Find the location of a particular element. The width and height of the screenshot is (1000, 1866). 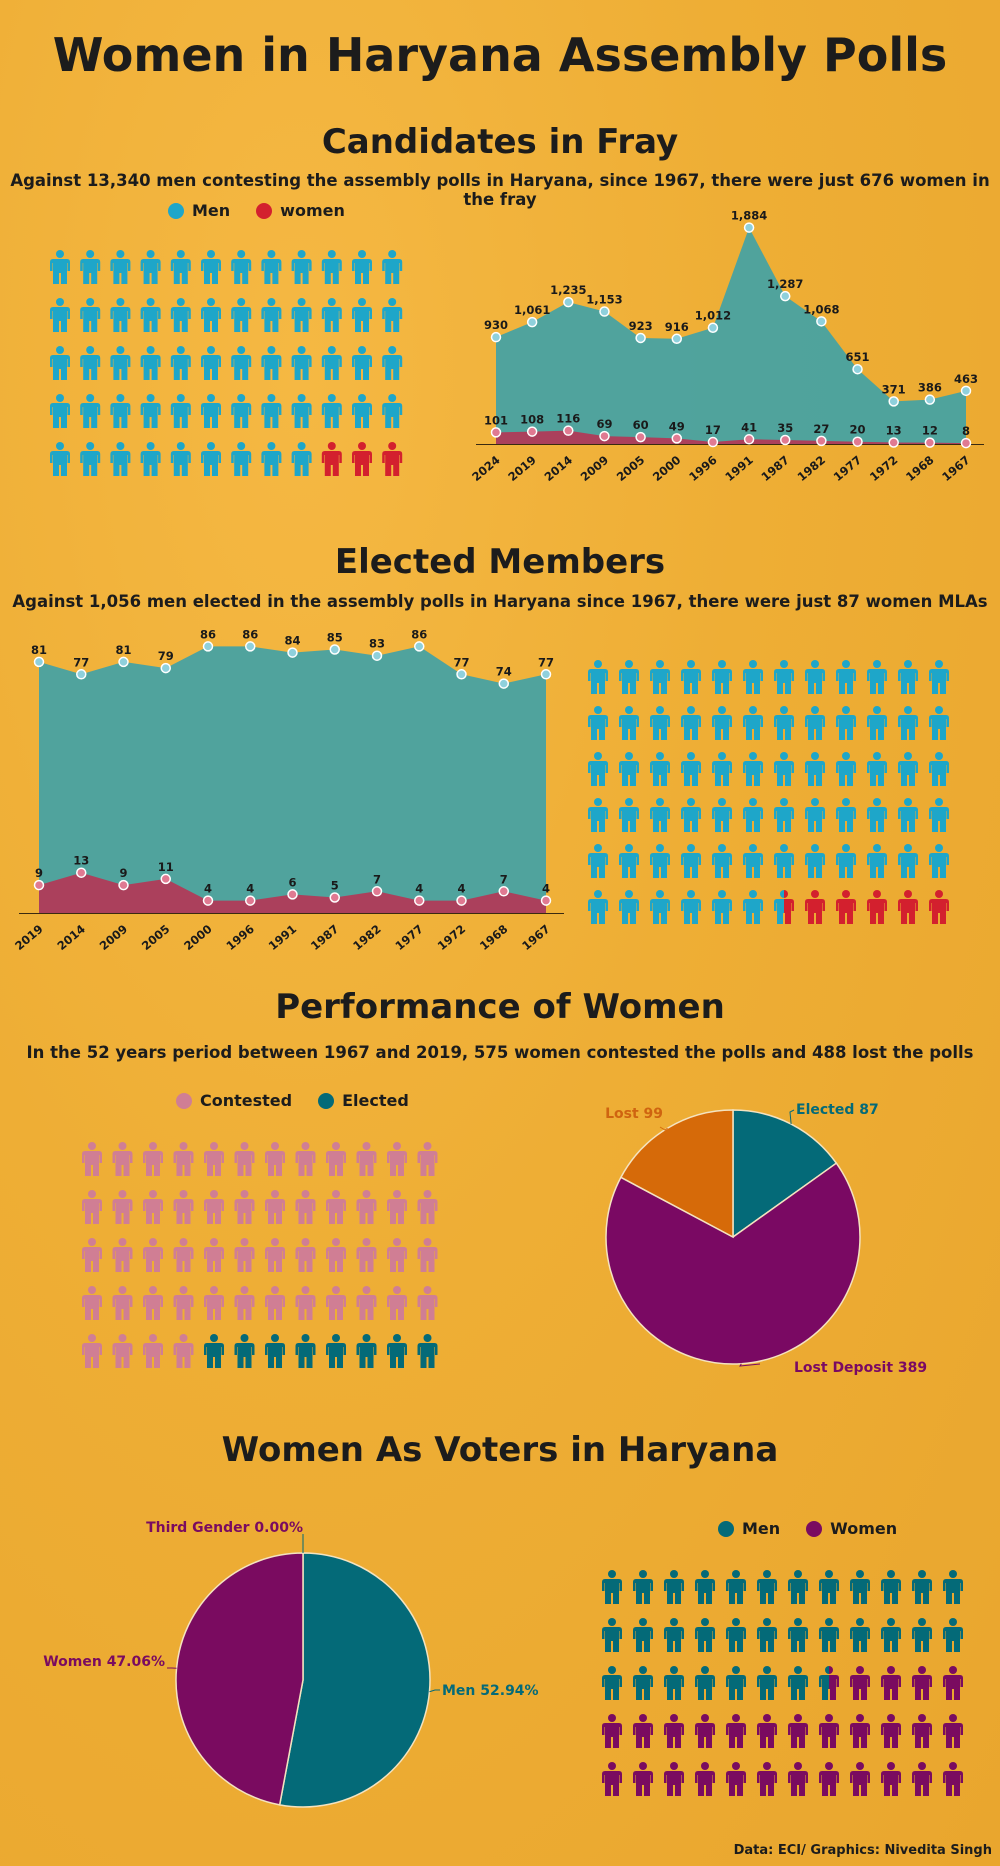

voters-pie-chart: Men 52.94% Women 47.06% Third Gender 0.00% is located at coordinates (291, 1664).